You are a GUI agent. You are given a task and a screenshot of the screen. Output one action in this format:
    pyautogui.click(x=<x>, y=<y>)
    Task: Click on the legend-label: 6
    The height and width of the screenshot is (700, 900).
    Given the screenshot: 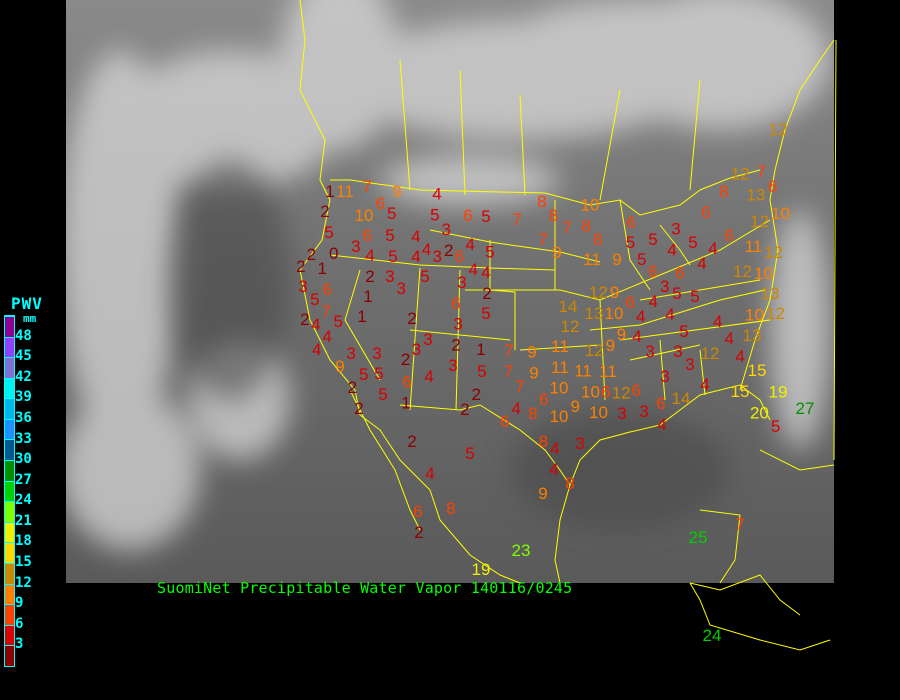 What is the action you would take?
    pyautogui.click(x=19, y=623)
    